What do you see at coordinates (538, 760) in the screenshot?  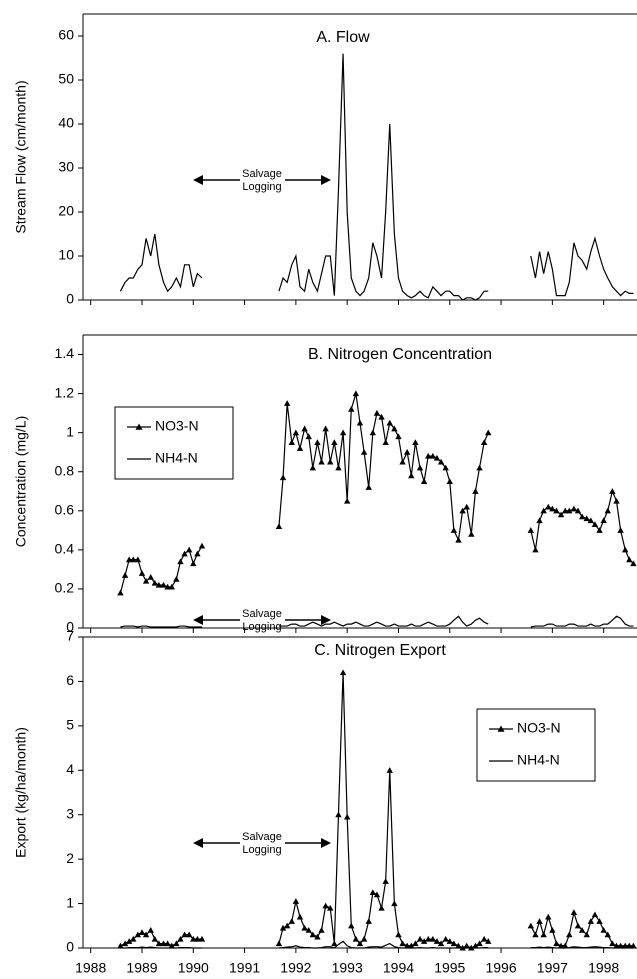 I see `legend-label: NH4-N` at bounding box center [538, 760].